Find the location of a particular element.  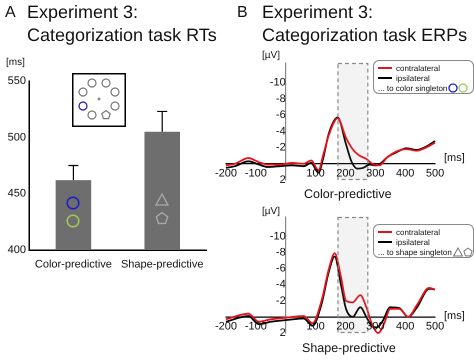

y-axis-title: [ms] is located at coordinates (15, 62).